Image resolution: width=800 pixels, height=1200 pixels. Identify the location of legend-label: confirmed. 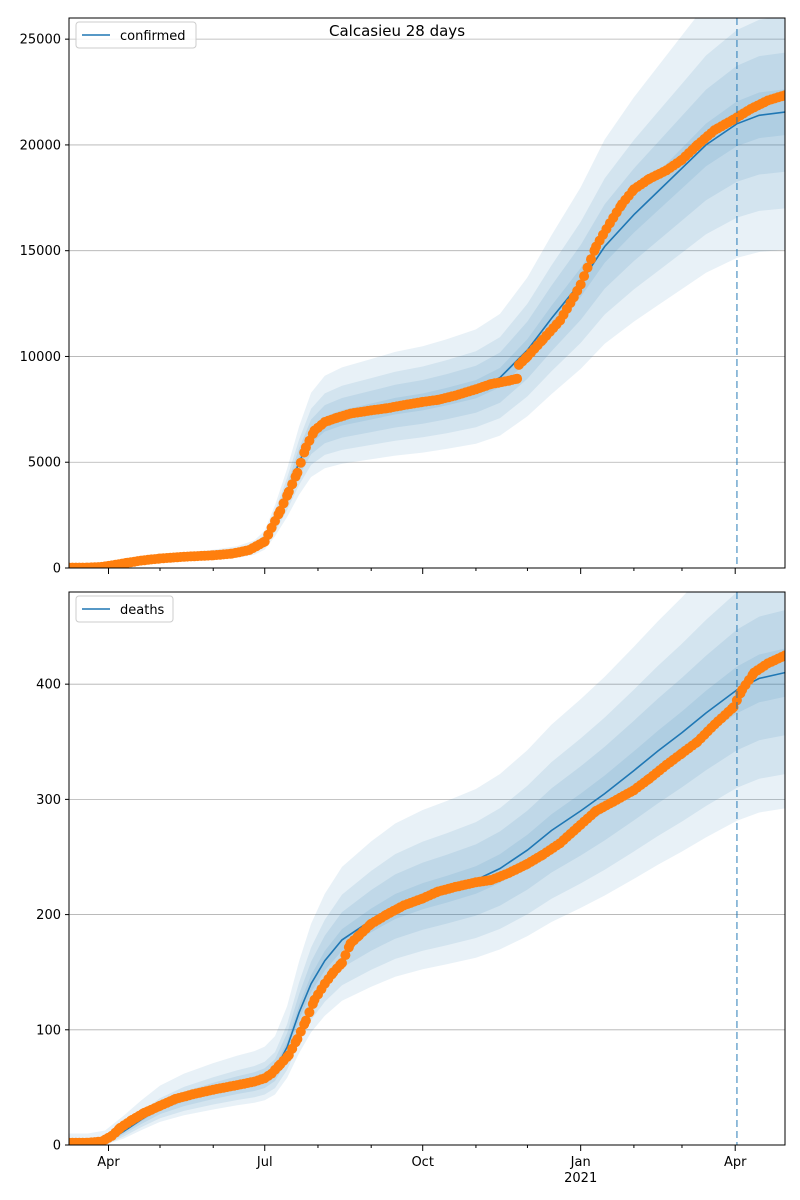
(153, 36).